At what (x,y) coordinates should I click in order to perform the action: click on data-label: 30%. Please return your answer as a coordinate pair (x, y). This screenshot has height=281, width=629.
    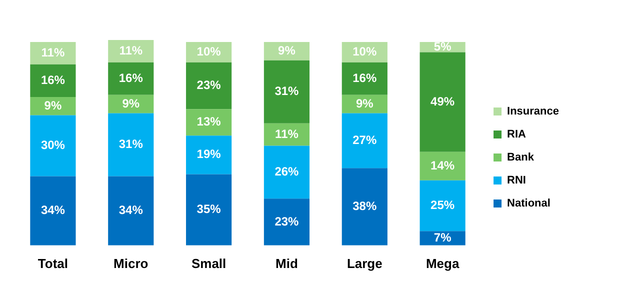
    Looking at the image, I should click on (53, 145).